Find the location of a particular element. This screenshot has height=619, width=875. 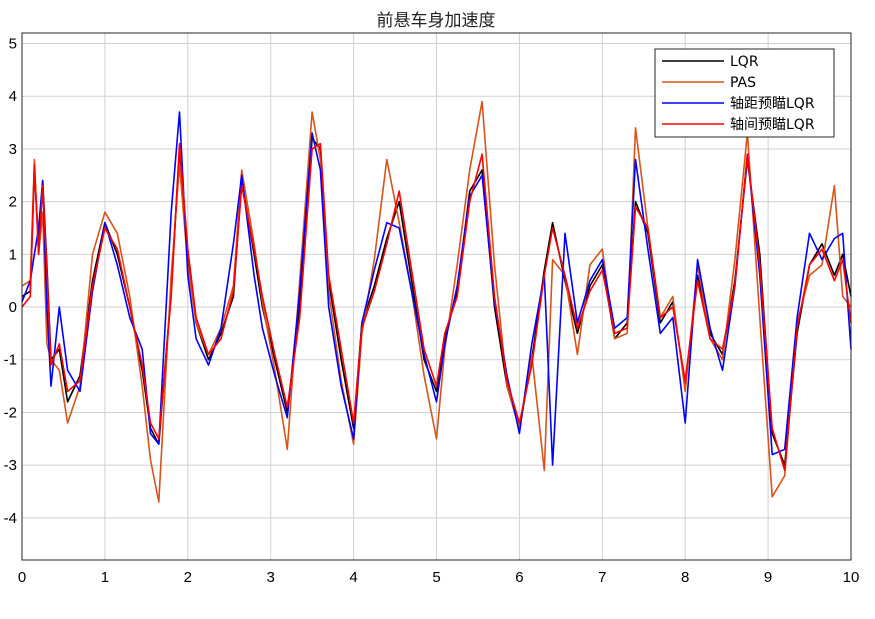

x-tick-label: 7 is located at coordinates (602, 577).